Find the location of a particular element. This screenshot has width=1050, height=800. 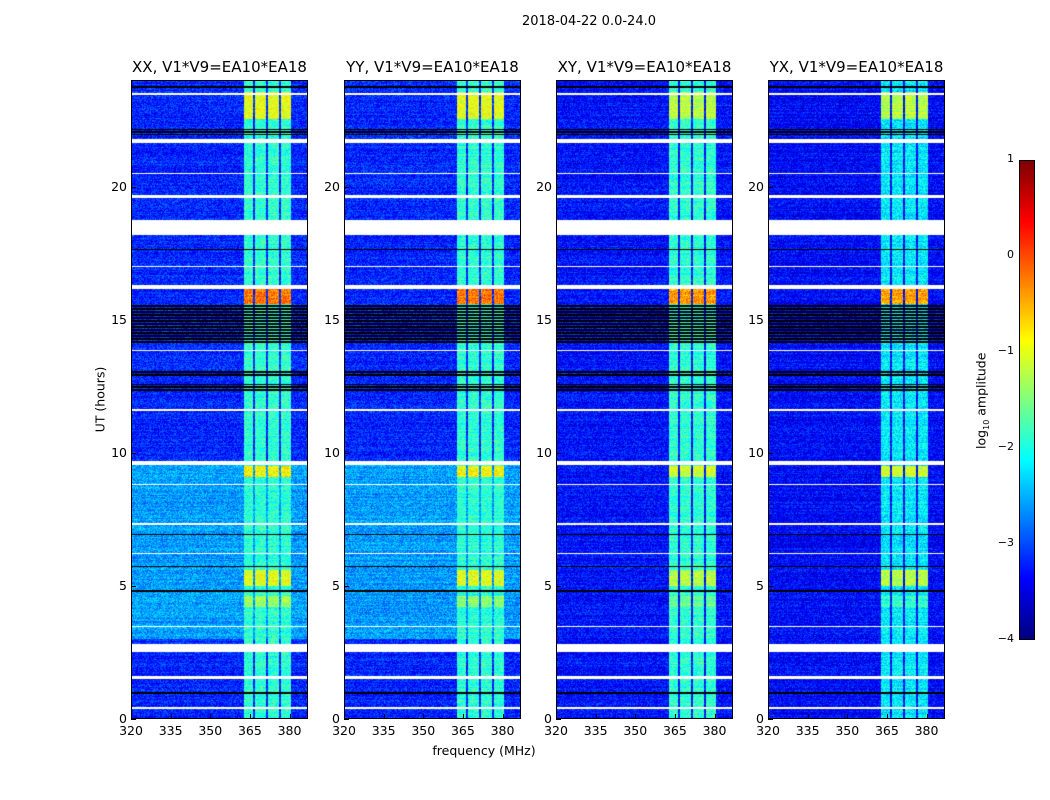

colorbar-label-rest: amplitude is located at coordinates (981, 386).